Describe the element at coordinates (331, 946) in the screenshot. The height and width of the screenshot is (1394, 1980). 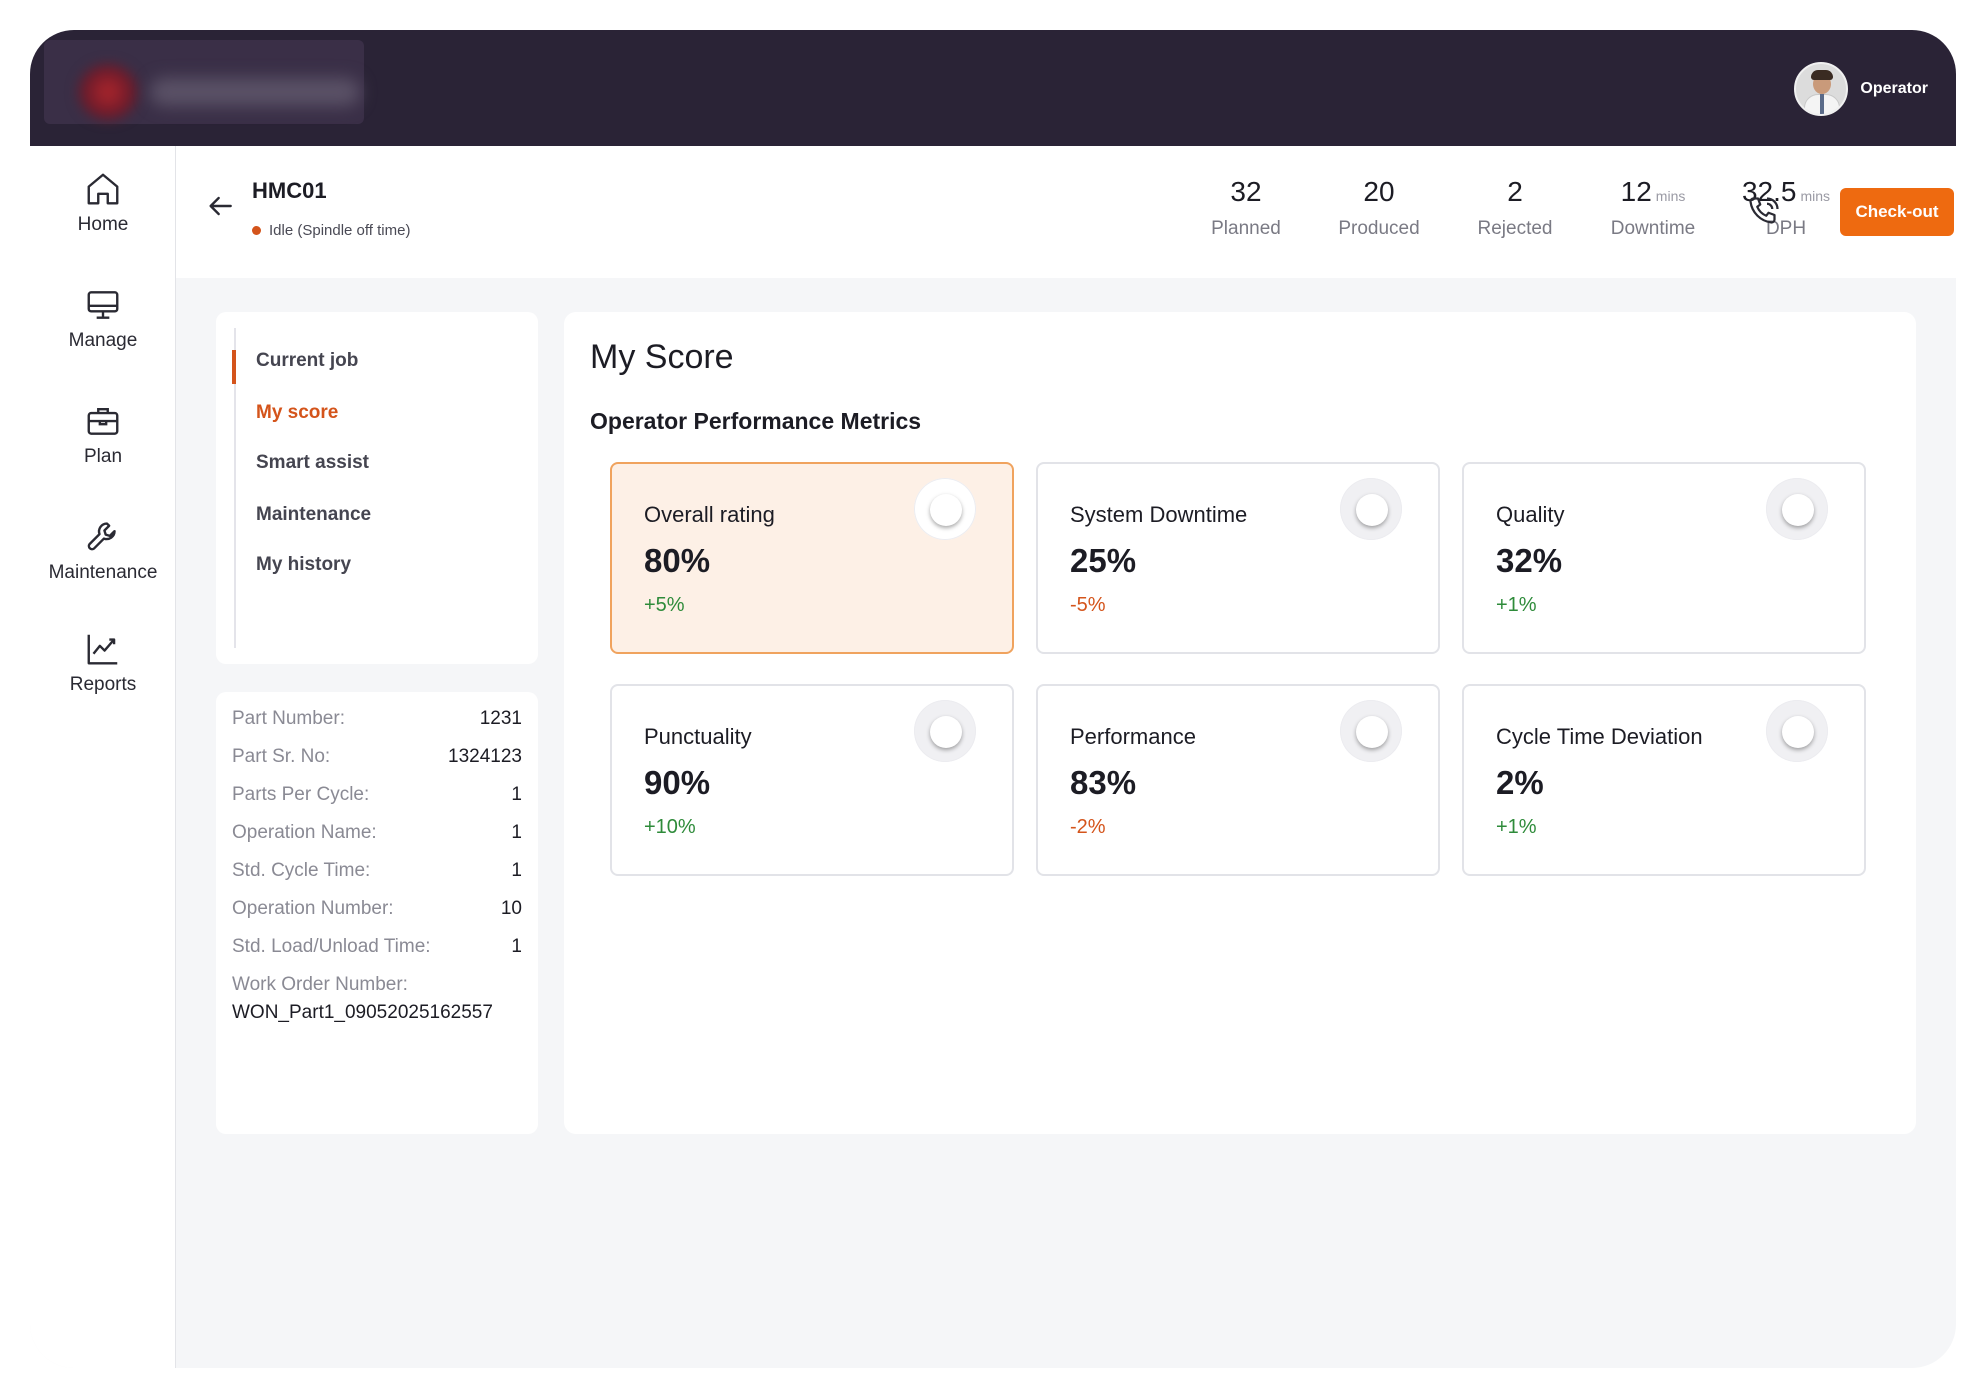
I see `info-label: Std. Load/Unload Time:` at that location.